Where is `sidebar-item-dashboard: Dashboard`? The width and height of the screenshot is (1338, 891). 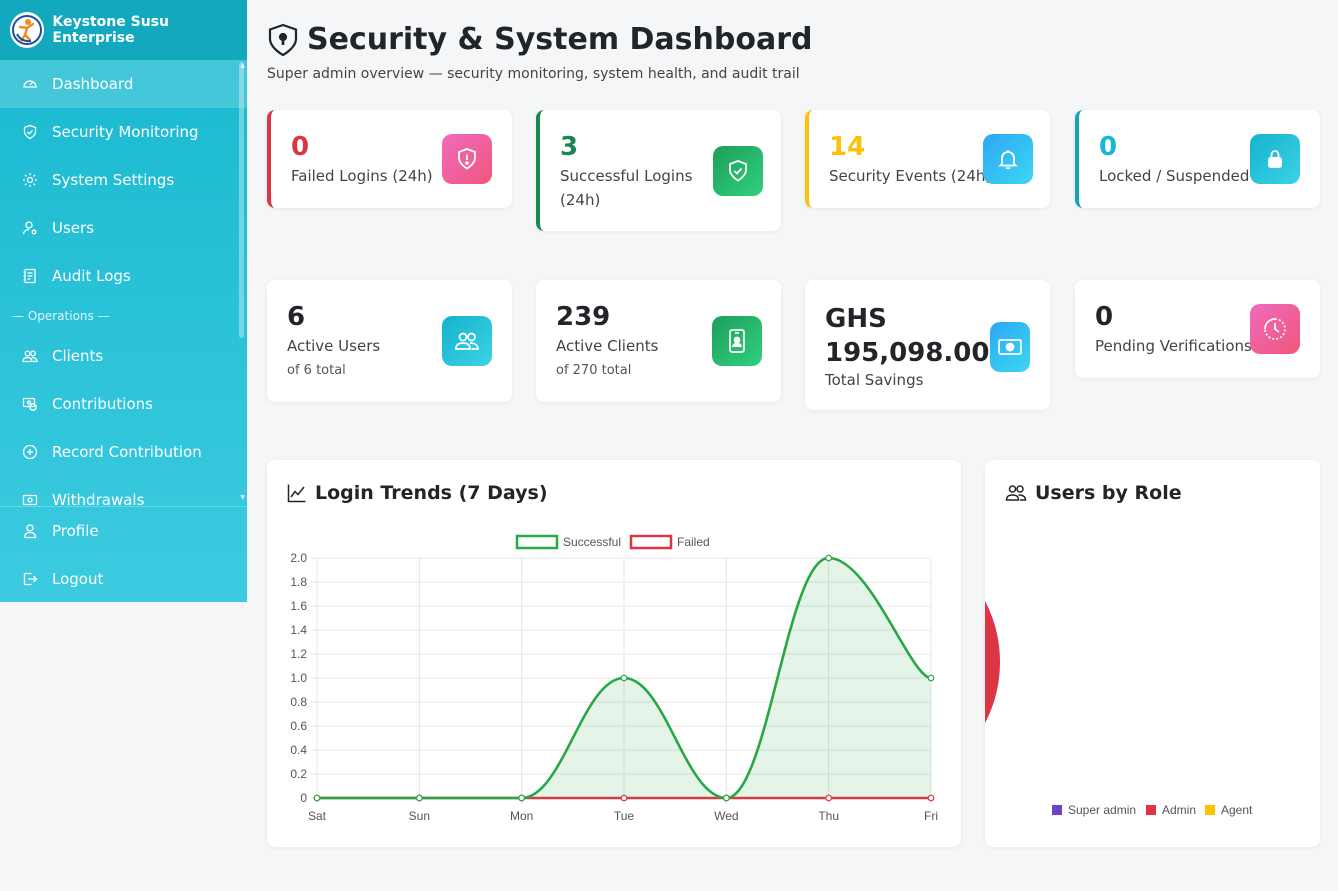
sidebar-item-dashboard: Dashboard is located at coordinates (123, 84).